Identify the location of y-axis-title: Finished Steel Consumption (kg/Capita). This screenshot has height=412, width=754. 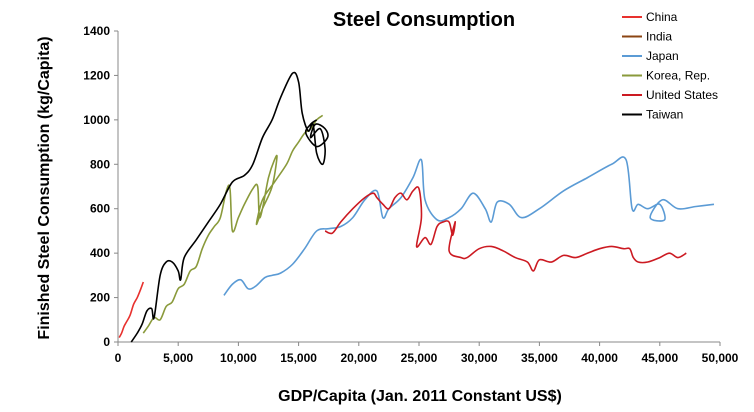
(44, 187).